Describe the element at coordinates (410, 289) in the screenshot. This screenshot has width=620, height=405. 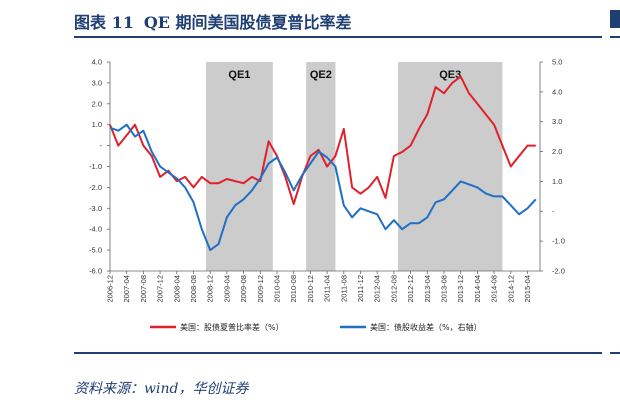
I see `x-tick-label: 2012-12` at that location.